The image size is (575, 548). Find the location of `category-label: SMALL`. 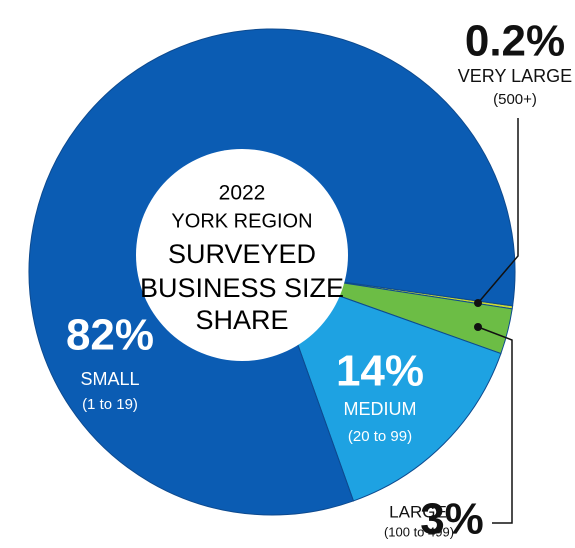

category-label: SMALL is located at coordinates (109, 379).